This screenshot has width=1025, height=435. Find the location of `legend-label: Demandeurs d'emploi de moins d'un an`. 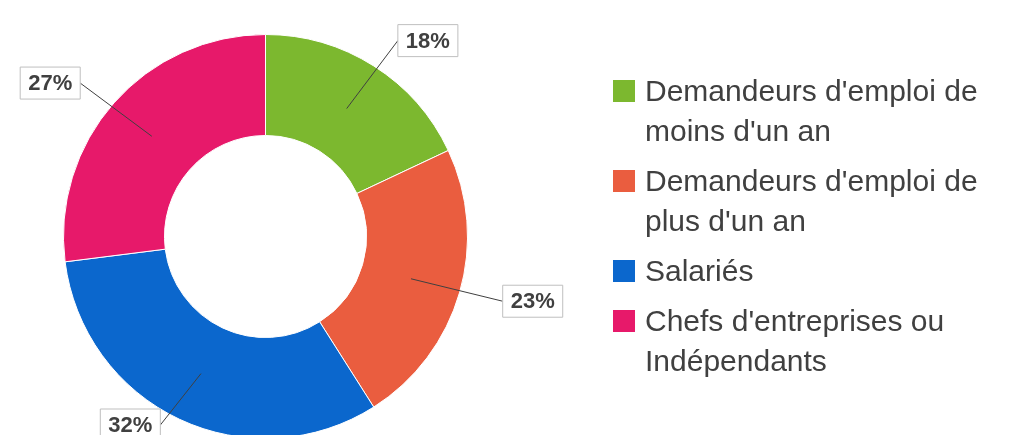

legend-label: Demandeurs d'emploi de moins d'un an is located at coordinates (812, 110).